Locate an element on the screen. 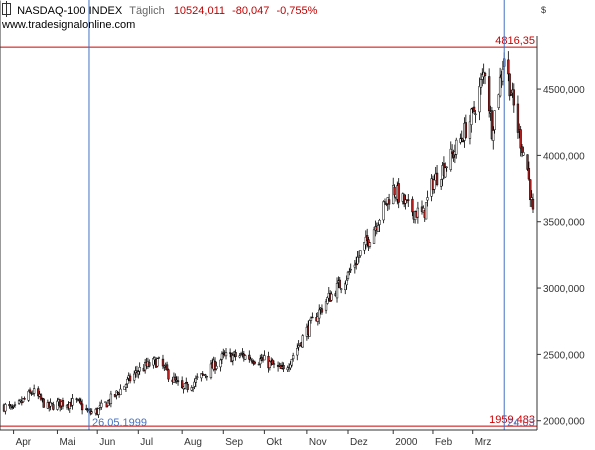 The height and width of the screenshot is (450, 595). y-tick-label: 2500,000 is located at coordinates (564, 355).